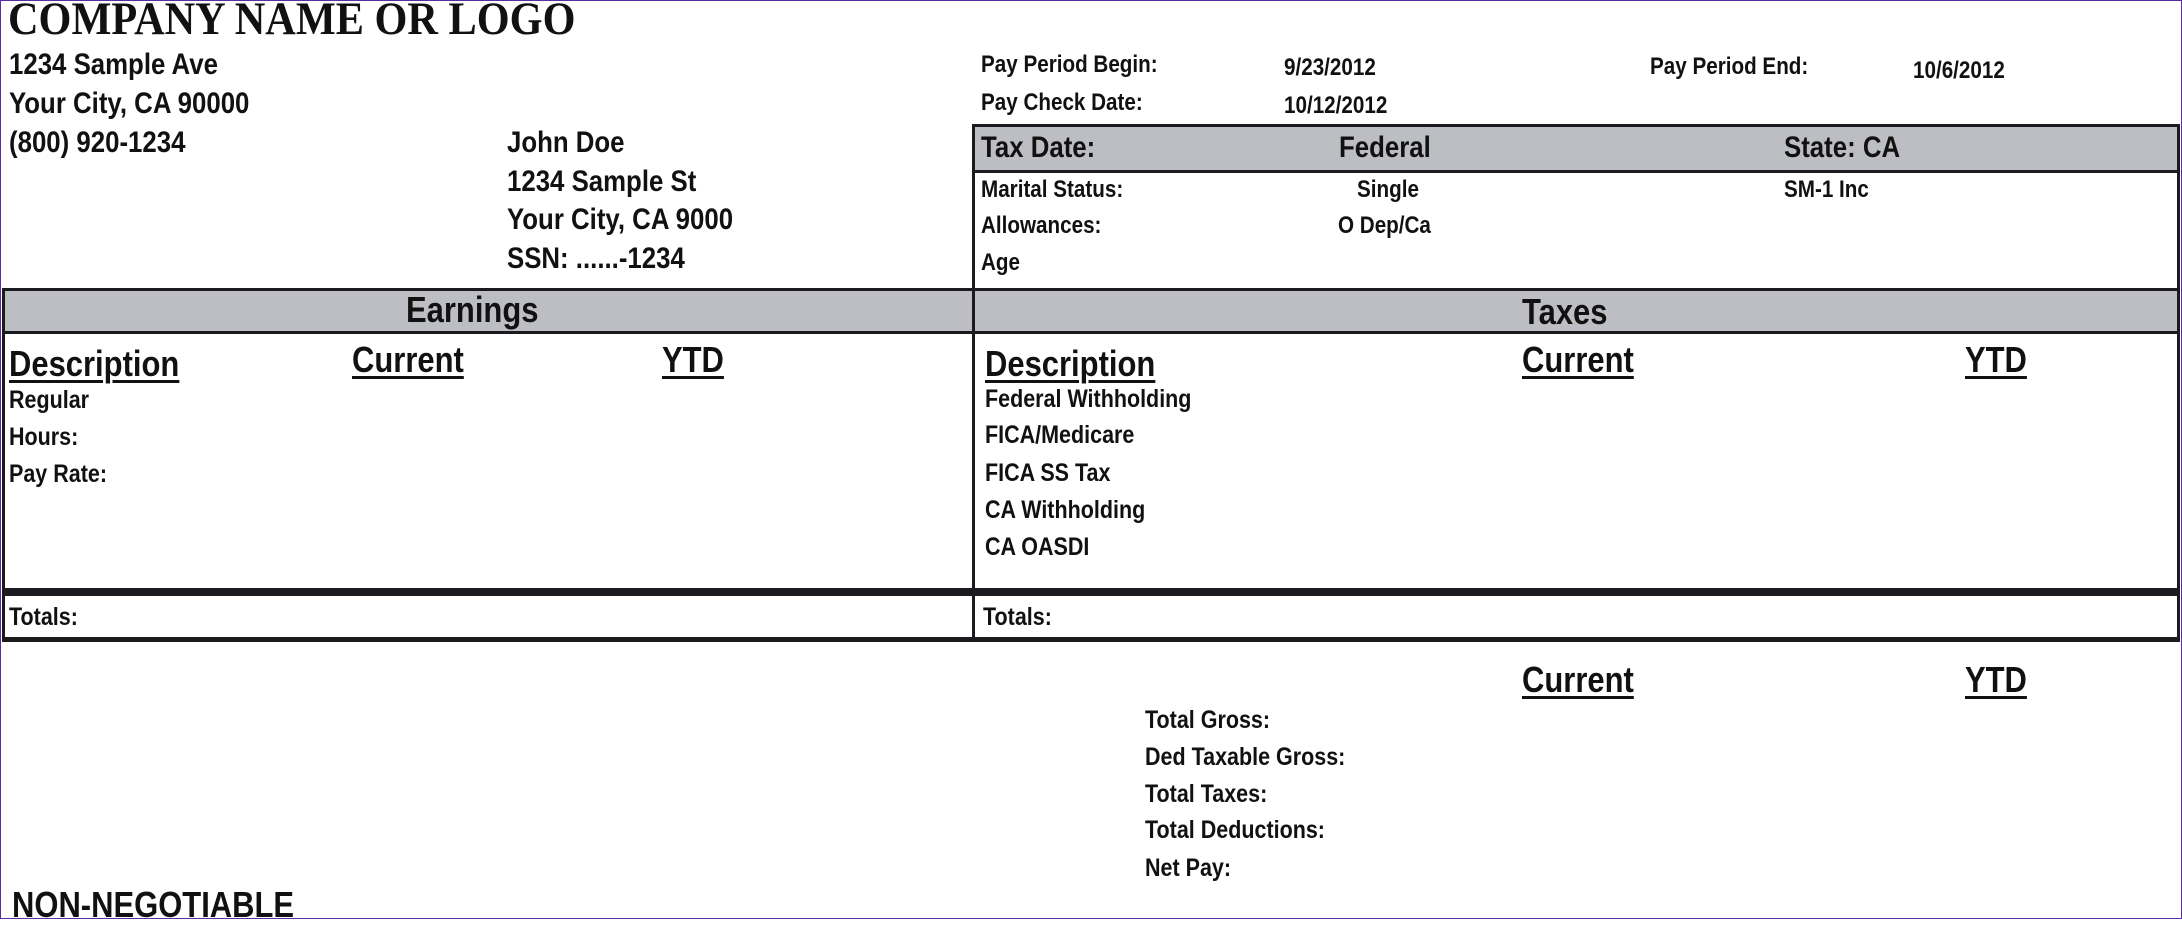 The width and height of the screenshot is (2182, 925). What do you see at coordinates (1578, 679) in the screenshot?
I see `summary-col-current: Current` at bounding box center [1578, 679].